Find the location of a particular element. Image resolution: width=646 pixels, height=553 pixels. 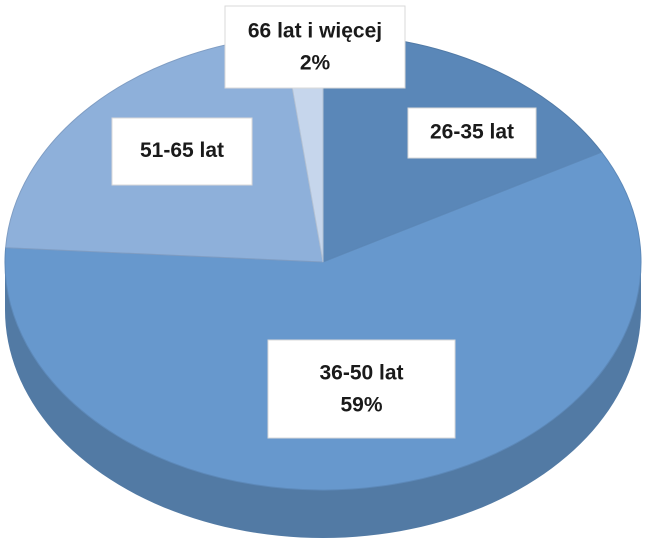

data-label-category: 51-65 lat is located at coordinates (182, 150).